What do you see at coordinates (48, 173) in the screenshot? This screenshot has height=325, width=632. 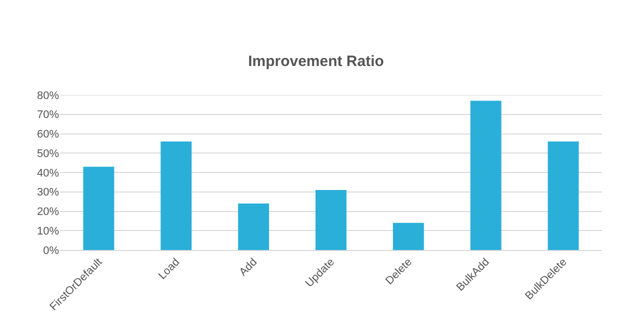 I see `y-tick-label: 40%` at bounding box center [48, 173].